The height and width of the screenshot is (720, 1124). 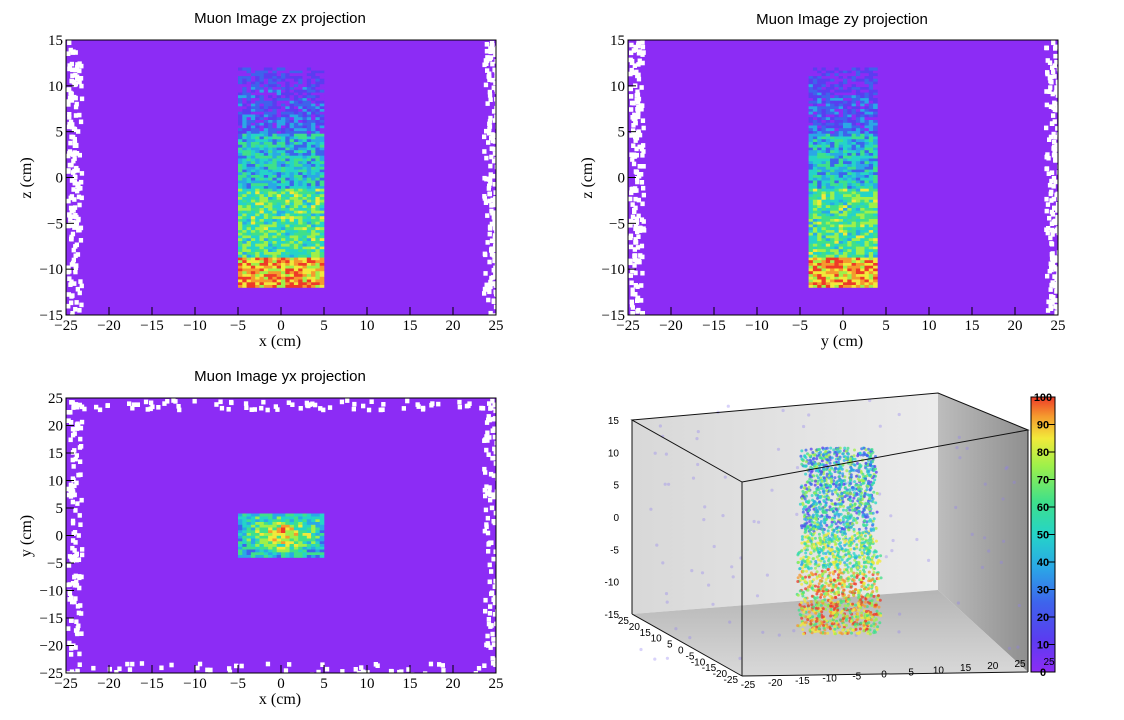 I want to click on x-tick-label: −5, so click(x=238, y=684).